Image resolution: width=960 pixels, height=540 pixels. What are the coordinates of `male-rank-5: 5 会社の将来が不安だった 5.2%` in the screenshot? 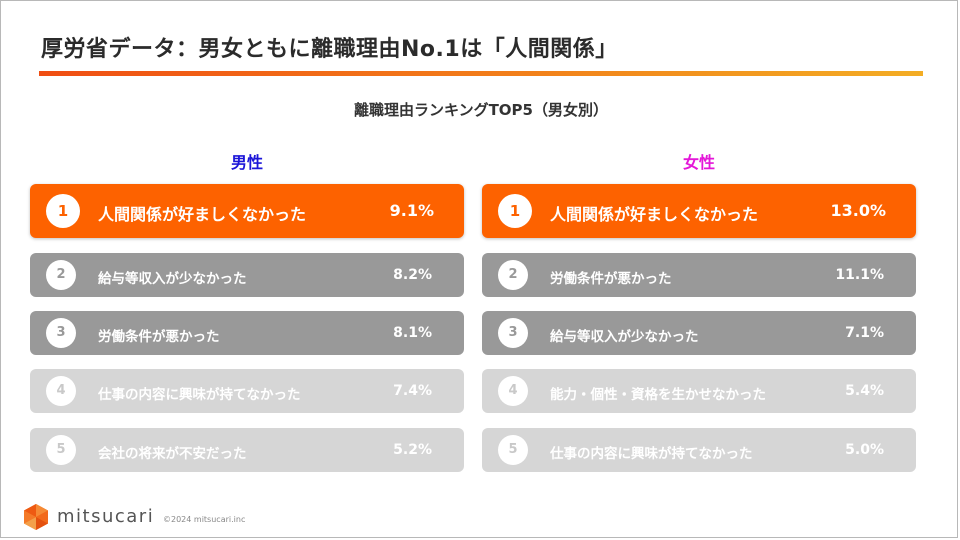 It's located at (247, 450).